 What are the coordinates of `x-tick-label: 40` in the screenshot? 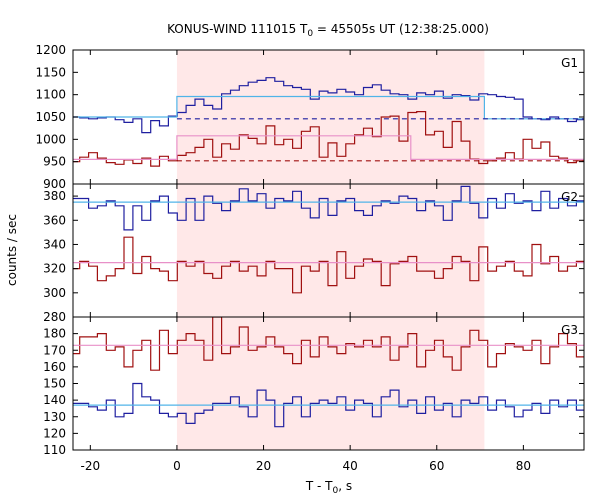 It's located at (350, 466).